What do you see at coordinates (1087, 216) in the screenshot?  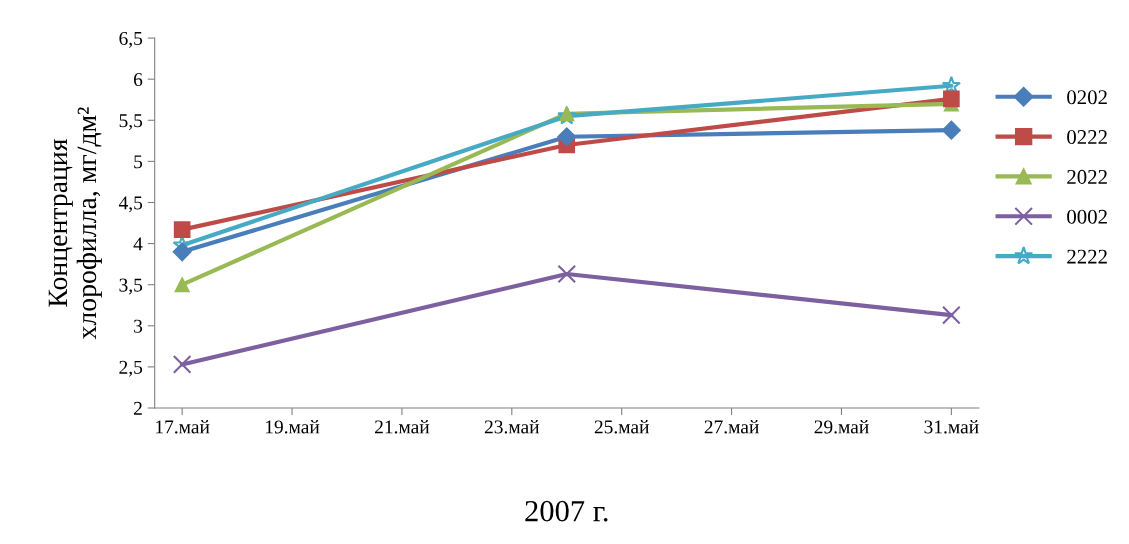 I see `legend-label: 0002` at bounding box center [1087, 216].